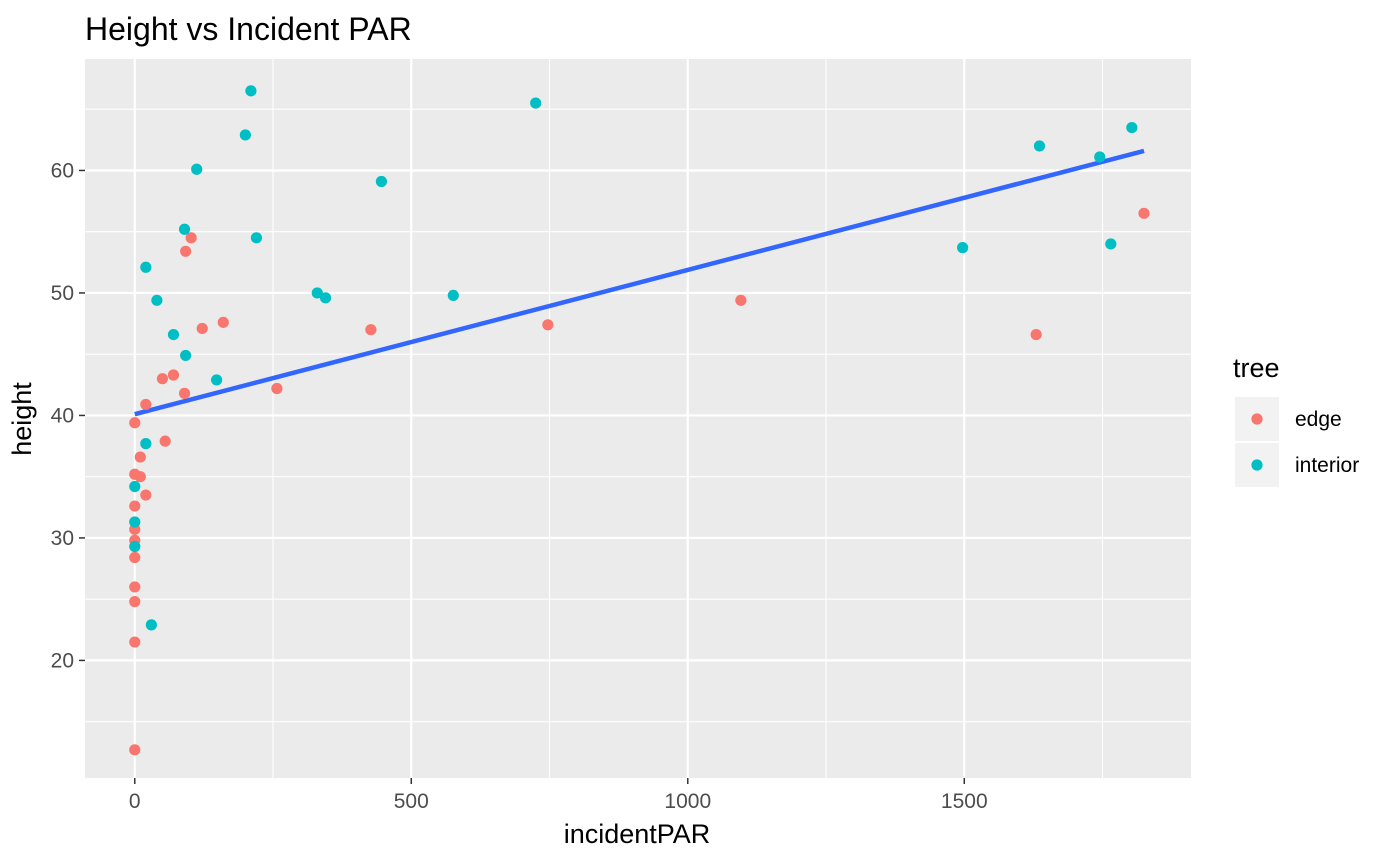 The width and height of the screenshot is (1390, 860). What do you see at coordinates (1257, 419) in the screenshot?
I see `legend-swatch-edge` at bounding box center [1257, 419].